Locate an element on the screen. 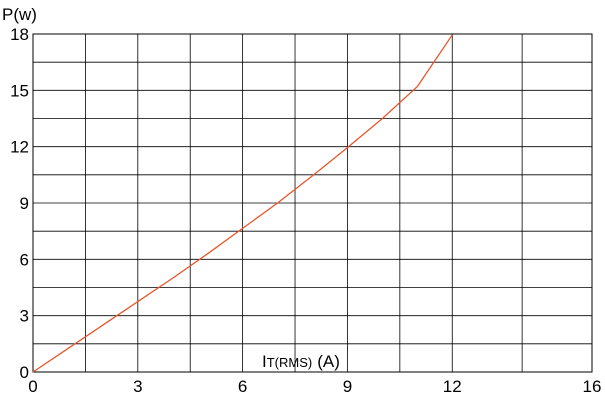 The height and width of the screenshot is (401, 605). x-axis-label: IT(RMS) (A) is located at coordinates (301, 361).